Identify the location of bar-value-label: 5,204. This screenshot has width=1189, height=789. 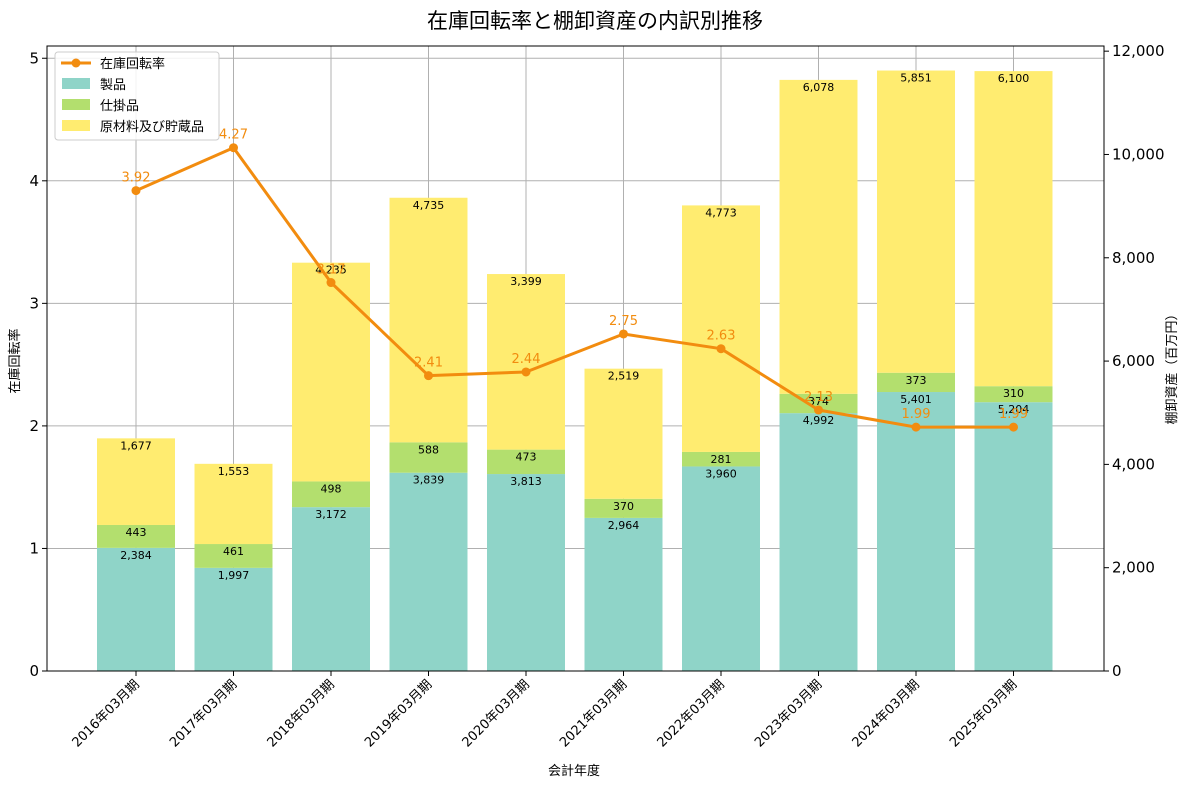
(1014, 409).